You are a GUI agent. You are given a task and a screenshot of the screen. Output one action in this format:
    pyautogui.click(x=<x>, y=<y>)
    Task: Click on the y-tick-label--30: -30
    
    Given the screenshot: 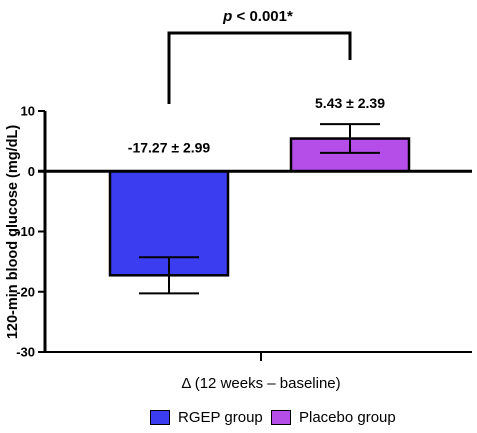 What is the action you would take?
    pyautogui.click(x=25, y=352)
    